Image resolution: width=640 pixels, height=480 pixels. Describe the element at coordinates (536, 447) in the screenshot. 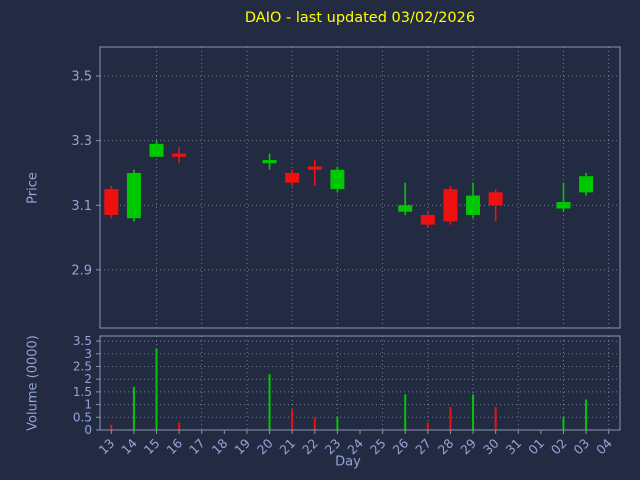

I see `day-tick-label: 01` at that location.